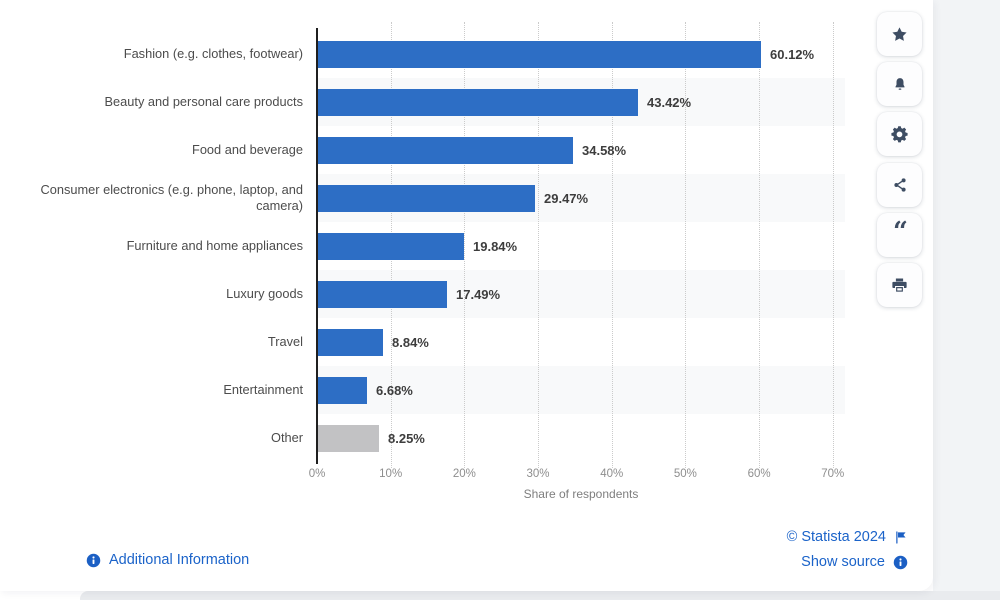  I want to click on favorite-button, so click(899, 34).